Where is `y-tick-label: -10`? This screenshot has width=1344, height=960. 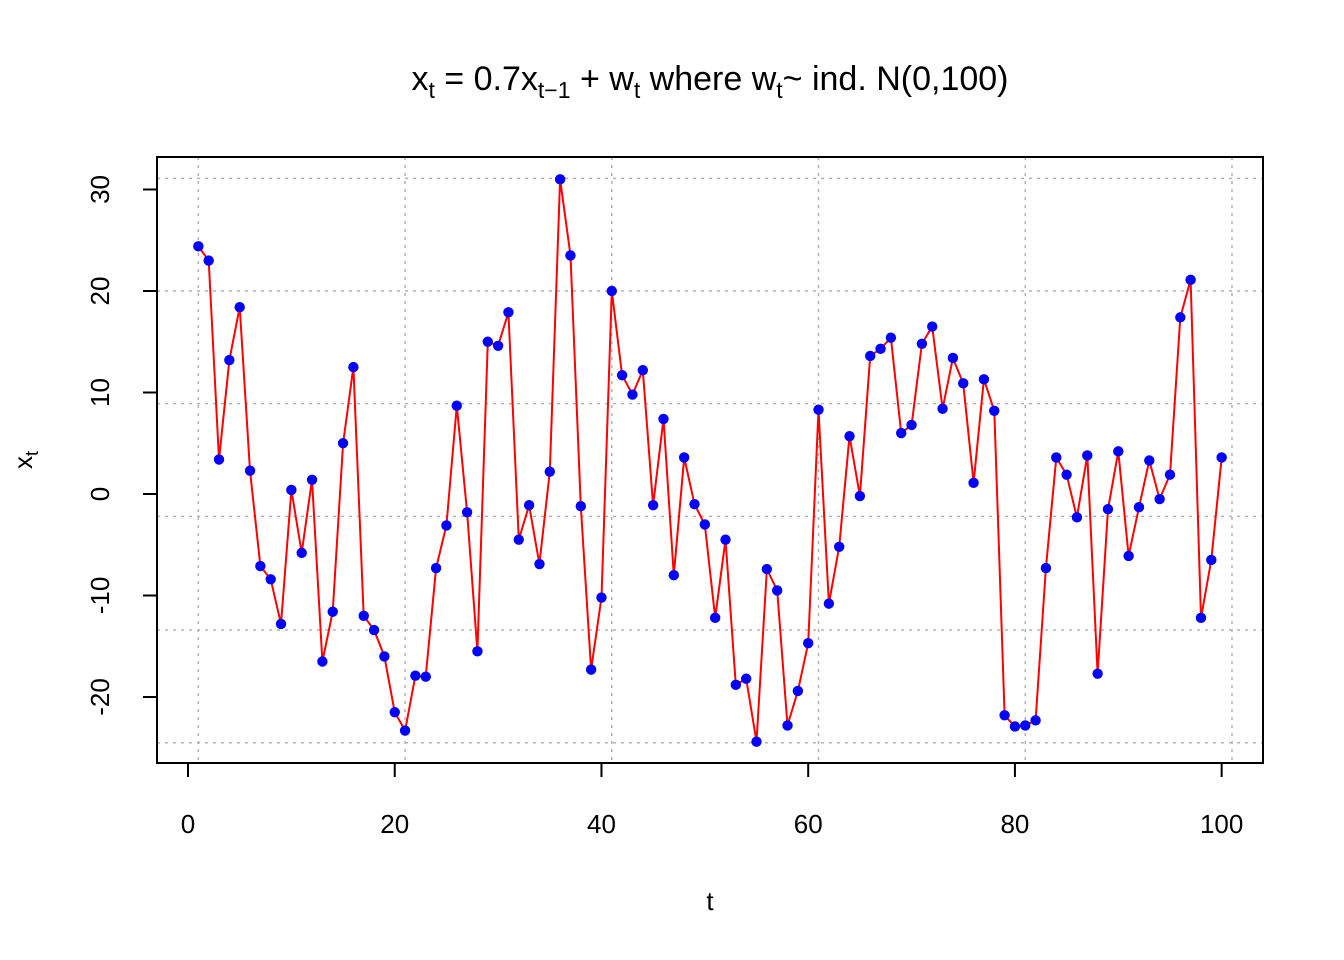
y-tick-label: -10 is located at coordinates (100, 596).